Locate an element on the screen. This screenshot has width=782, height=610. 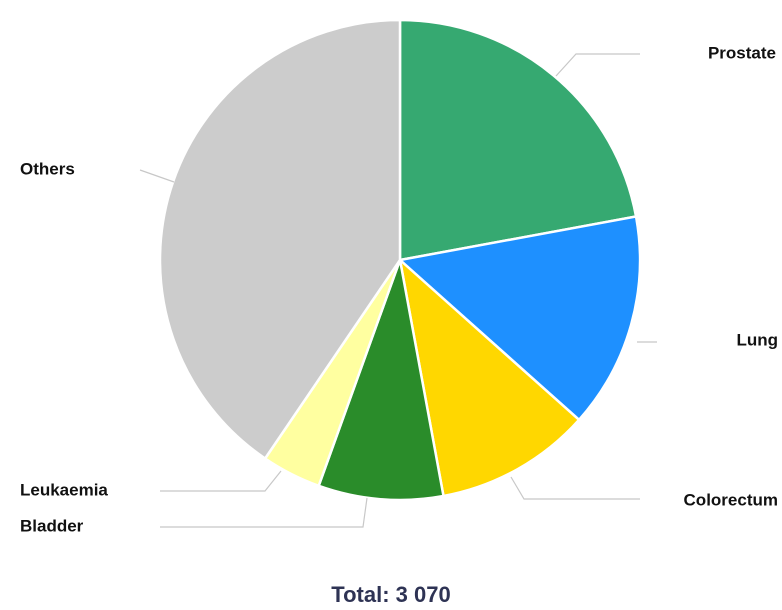
slice-label-lung: Lung is located at coordinates (757, 339).